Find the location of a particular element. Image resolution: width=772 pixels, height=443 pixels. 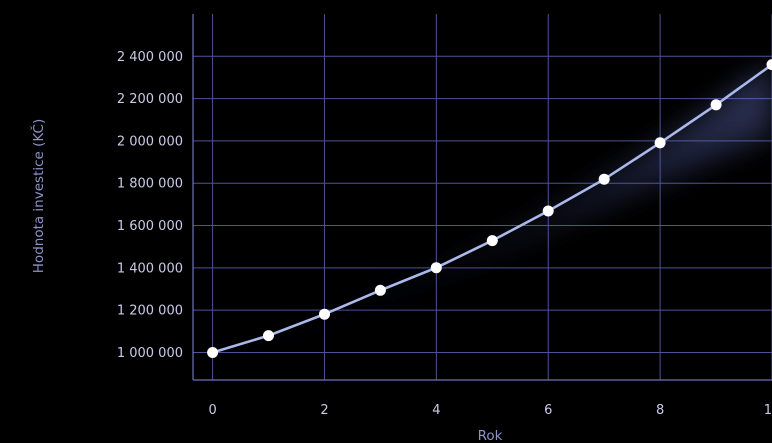

x-tick-label: 8 is located at coordinates (660, 410).